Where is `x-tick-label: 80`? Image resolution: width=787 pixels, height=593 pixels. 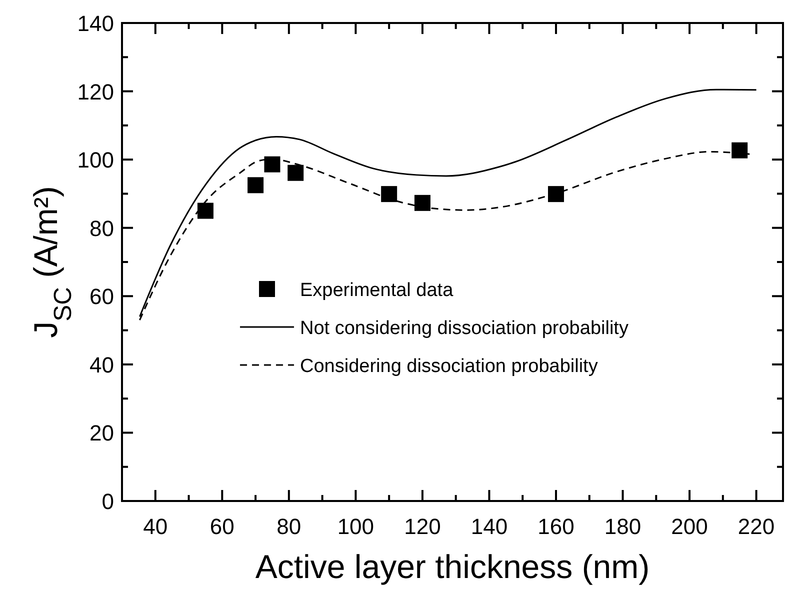 x-tick-label: 80 is located at coordinates (289, 526).